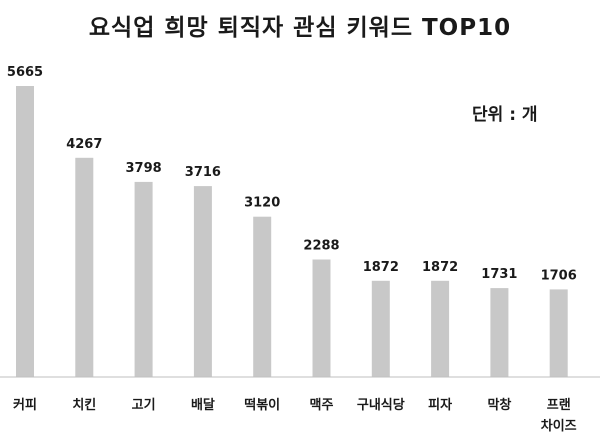 The height and width of the screenshot is (441, 600). I want to click on category-label-10-line-1: 프랜, so click(559, 405).